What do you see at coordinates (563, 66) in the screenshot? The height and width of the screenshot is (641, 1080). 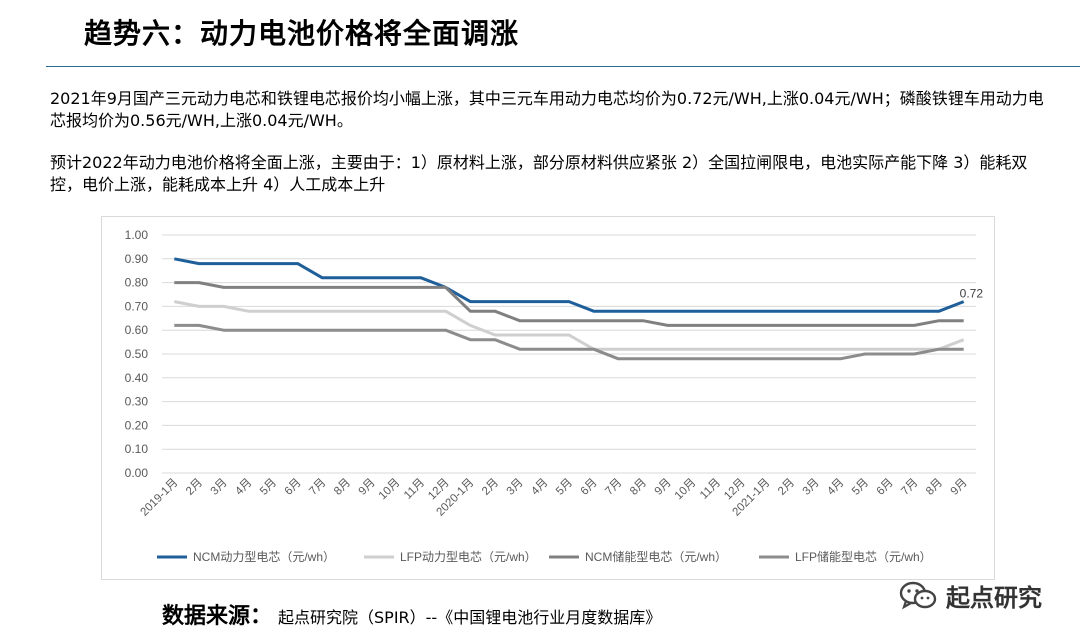 I see `title-divider` at bounding box center [563, 66].